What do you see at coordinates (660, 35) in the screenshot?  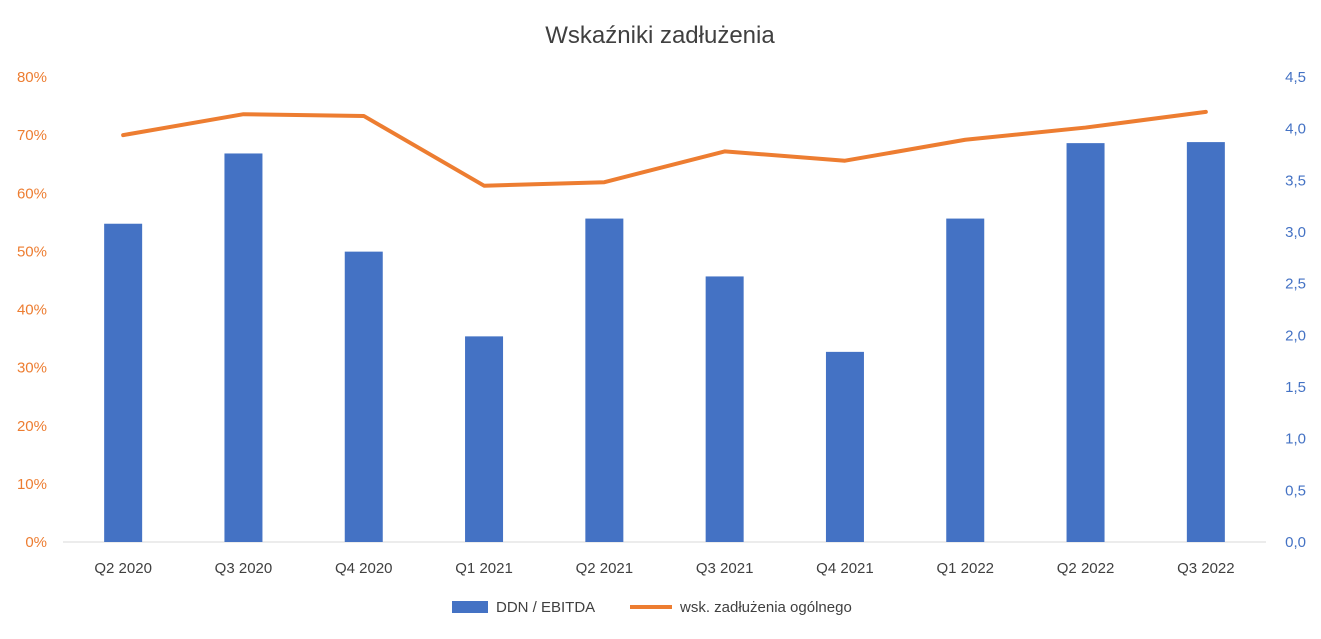 I see `chart-title: Wskaźniki zadłużenia` at bounding box center [660, 35].